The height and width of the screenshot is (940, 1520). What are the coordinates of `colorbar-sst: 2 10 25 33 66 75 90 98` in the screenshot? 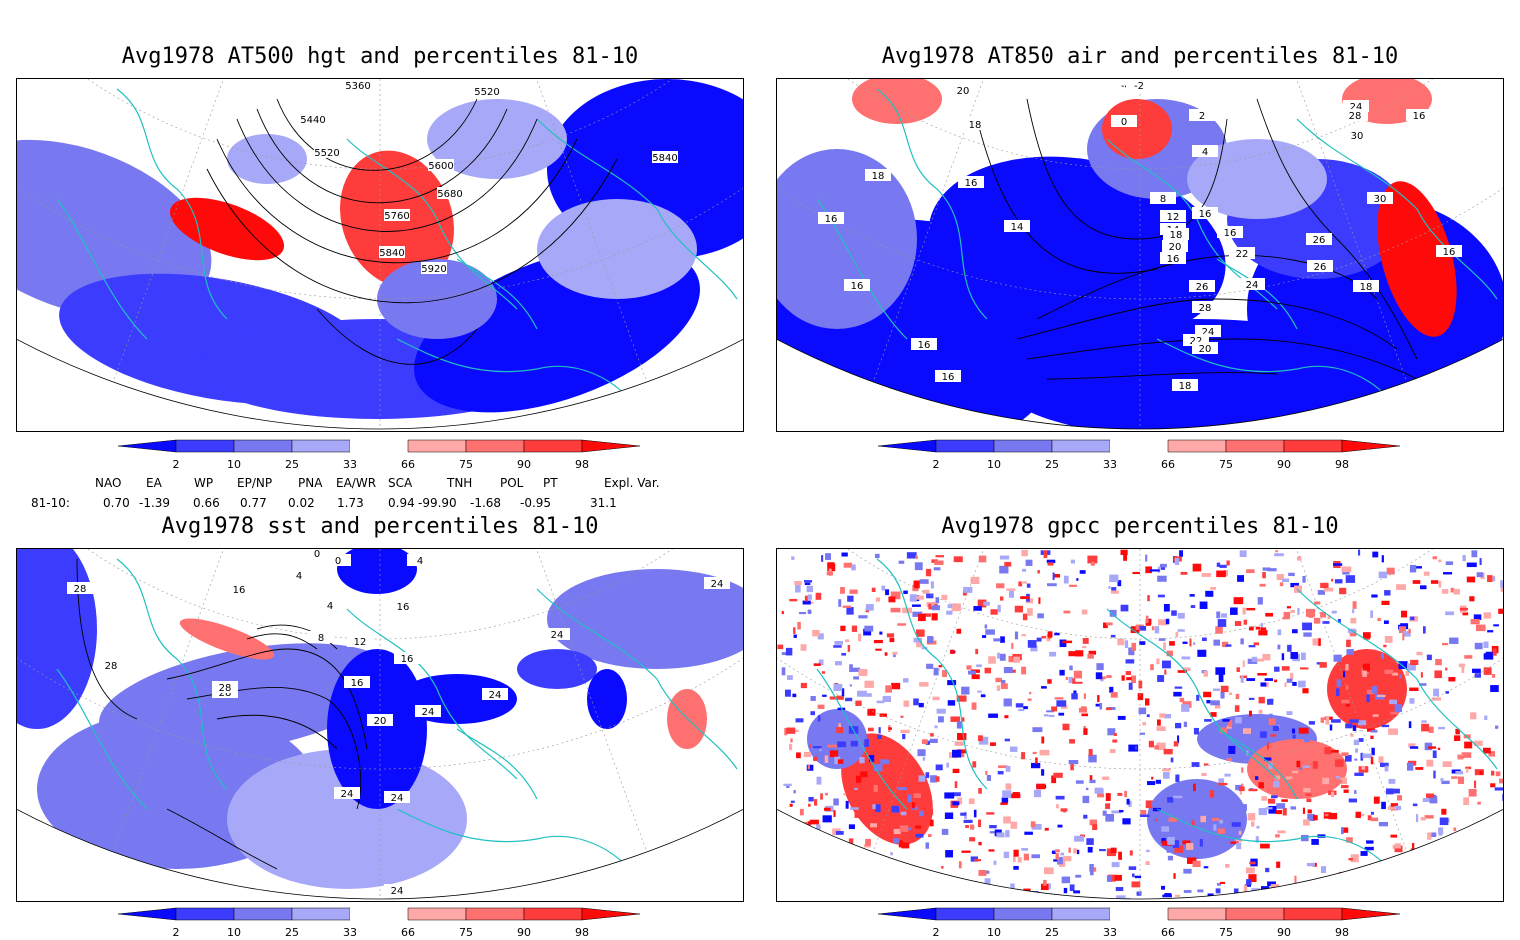 It's located at (379, 923).